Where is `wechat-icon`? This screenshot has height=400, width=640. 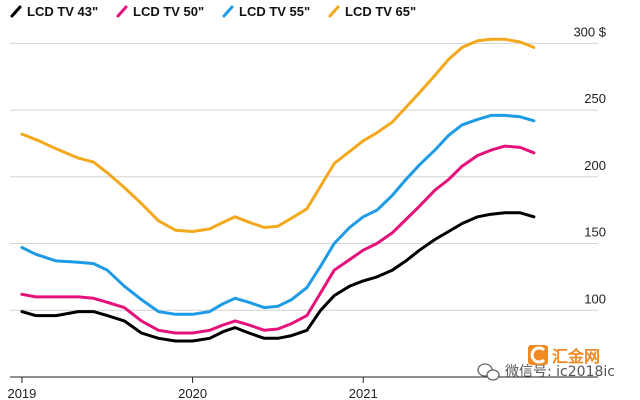 wechat-icon is located at coordinates (488, 372).